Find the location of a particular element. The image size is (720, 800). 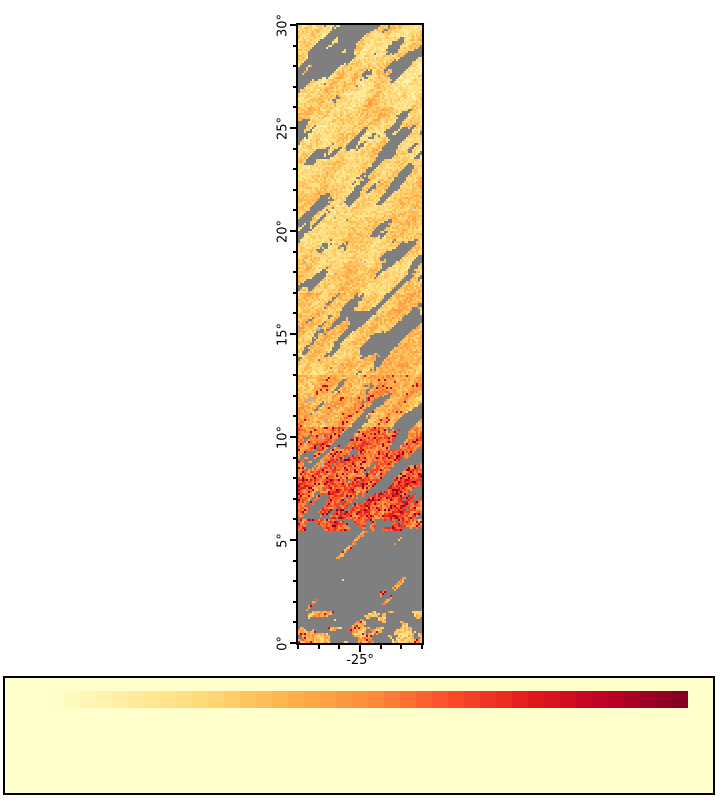

lon-tick-label: -25° is located at coordinates (360, 660).